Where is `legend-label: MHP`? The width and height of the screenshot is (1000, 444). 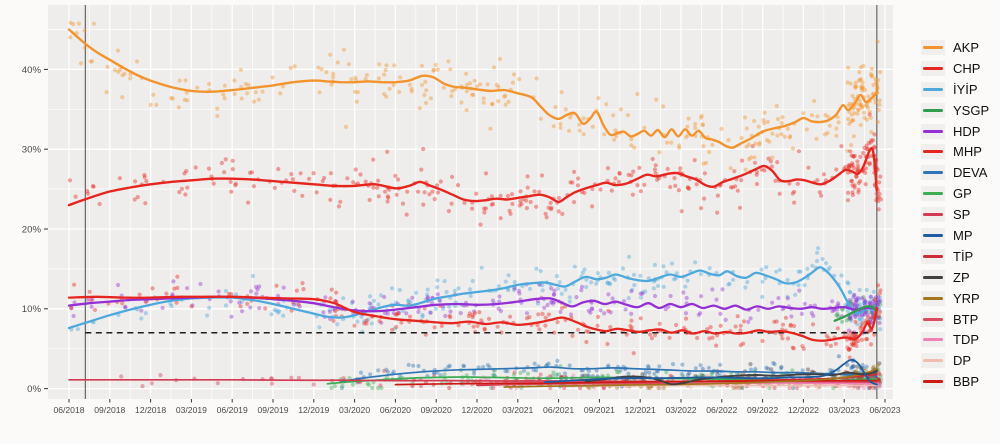
legend-label: MHP is located at coordinates (967, 152).